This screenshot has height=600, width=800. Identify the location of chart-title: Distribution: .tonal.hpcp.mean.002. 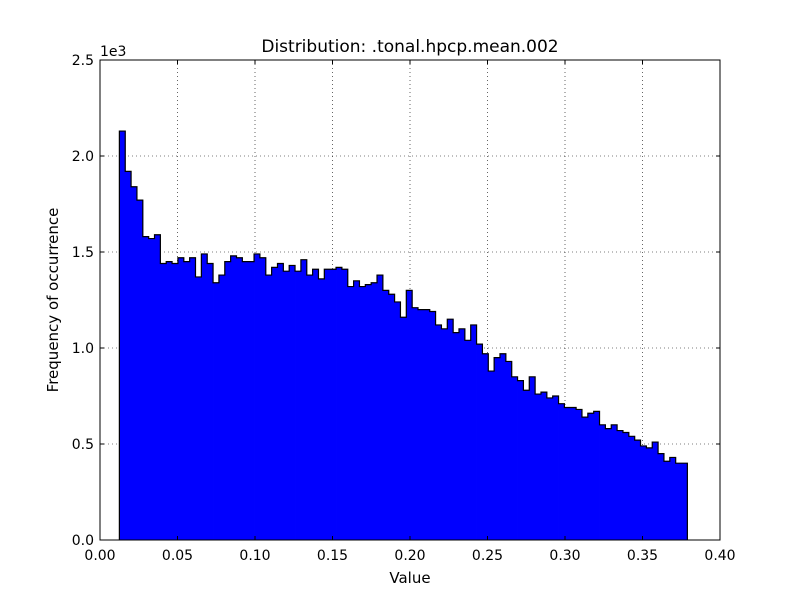
(409, 47).